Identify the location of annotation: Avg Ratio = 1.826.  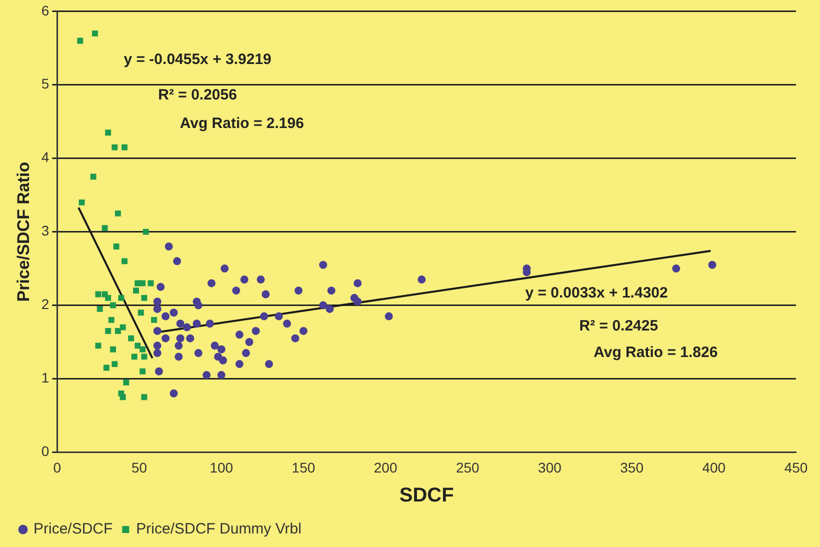
(656, 353).